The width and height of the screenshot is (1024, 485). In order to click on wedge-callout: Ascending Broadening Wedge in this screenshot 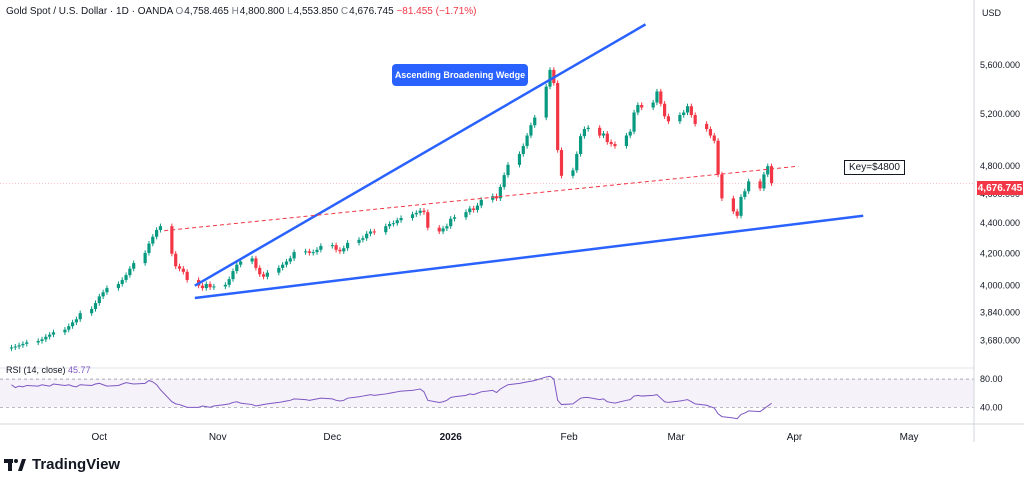, I will do `click(460, 75)`.